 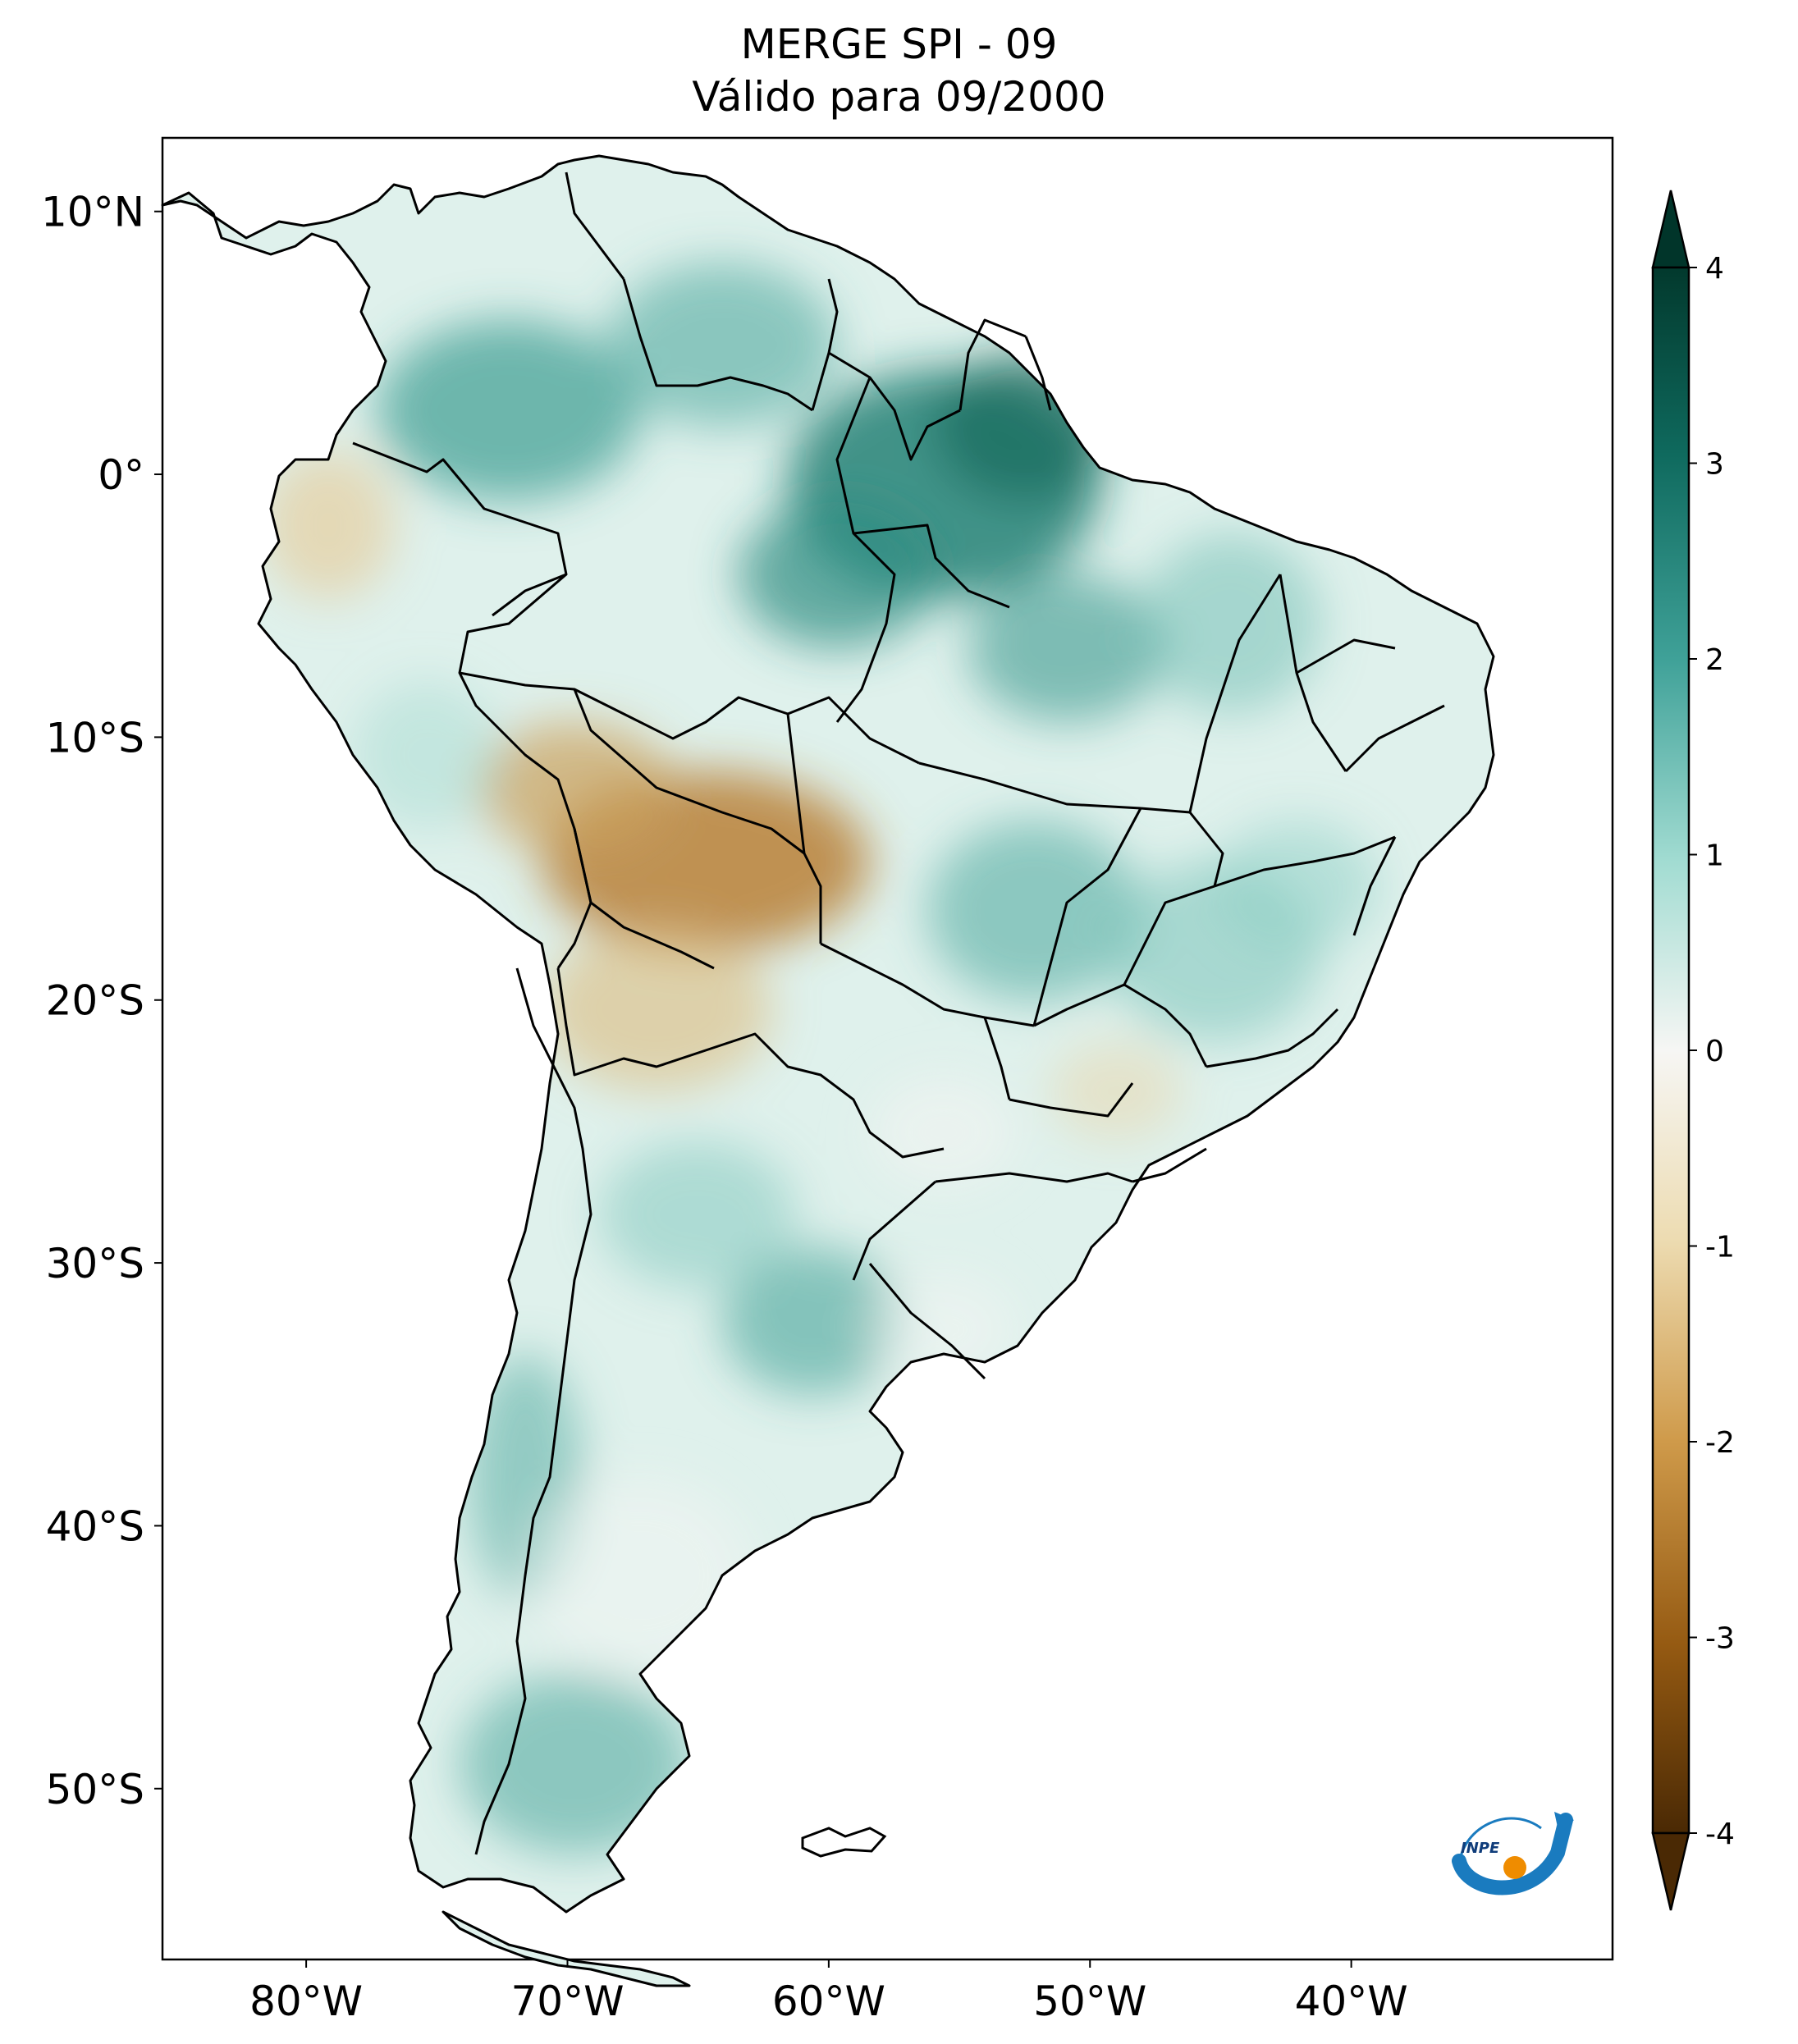 I want to click on lon-tick-label: 60°W, so click(x=828, y=2002).